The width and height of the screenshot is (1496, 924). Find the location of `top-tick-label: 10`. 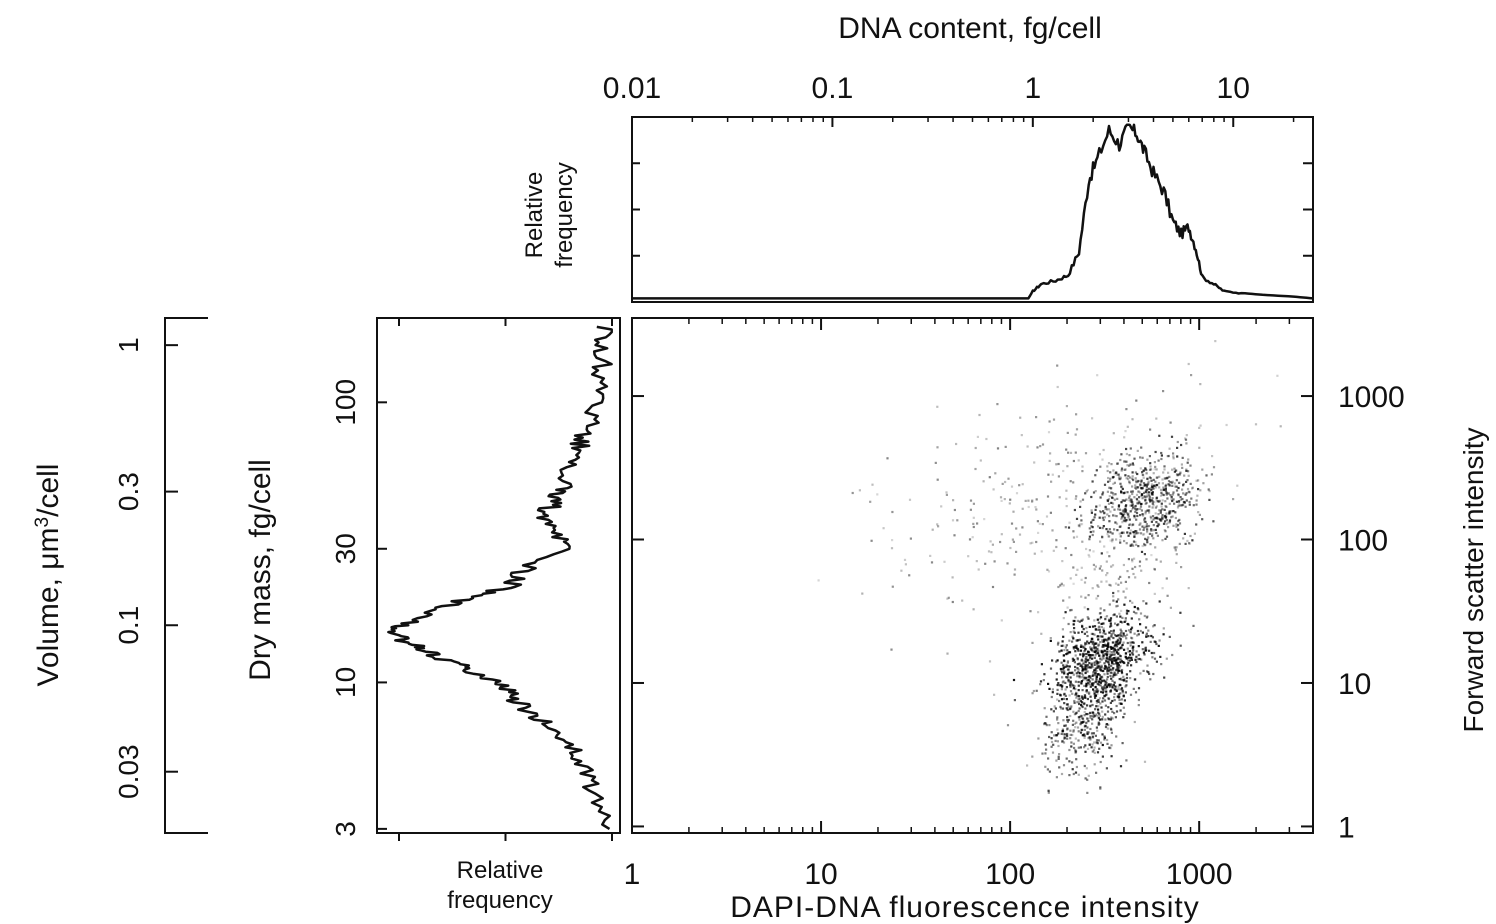

top-tick-label: 10 is located at coordinates (1233, 88).